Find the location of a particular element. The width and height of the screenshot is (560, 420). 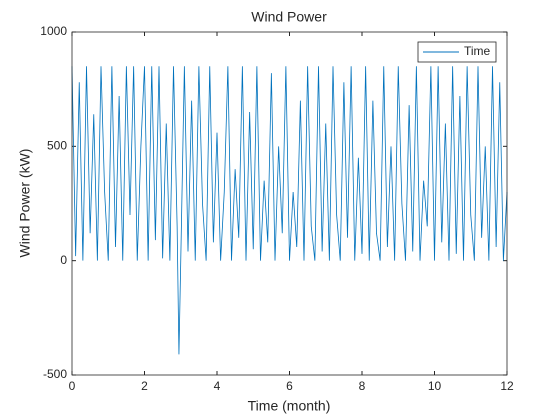

x-tick-label: 10 is located at coordinates (435, 386).